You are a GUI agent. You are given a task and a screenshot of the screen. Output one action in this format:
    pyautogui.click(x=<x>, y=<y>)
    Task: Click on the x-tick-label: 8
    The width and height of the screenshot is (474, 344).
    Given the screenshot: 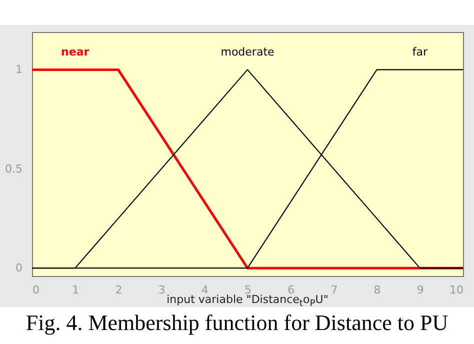 What is the action you would take?
    pyautogui.click(x=377, y=290)
    